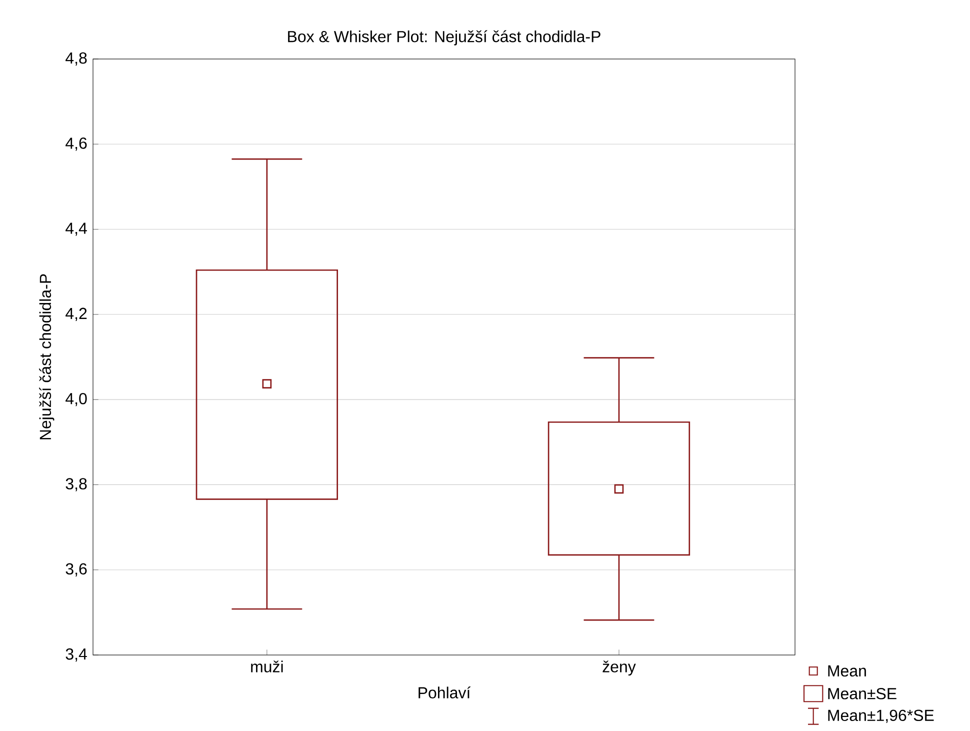  What do you see at coordinates (76, 144) in the screenshot?
I see `y-tick-label: 4,6` at bounding box center [76, 144].